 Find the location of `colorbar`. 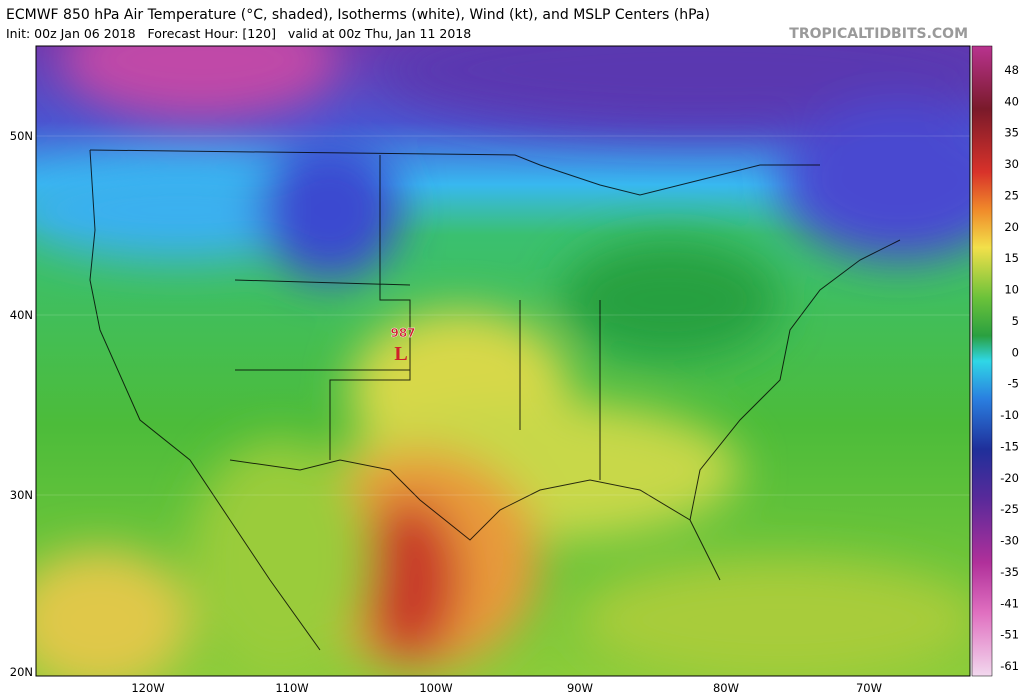

colorbar is located at coordinates (982, 361).